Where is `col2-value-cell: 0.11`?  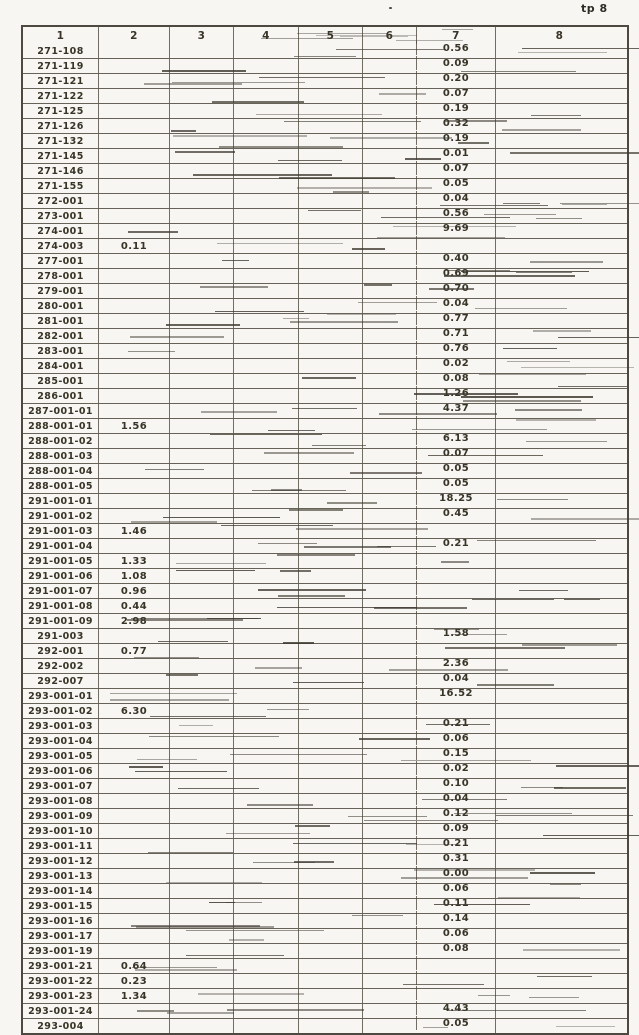 col2-value-cell: 0.11 is located at coordinates (133, 246).